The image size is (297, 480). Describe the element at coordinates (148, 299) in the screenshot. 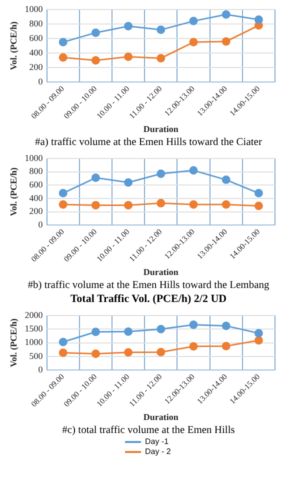

I see `chart-title: Total Traffic Vol. (PCE/h) 2/2 UD` at that location.